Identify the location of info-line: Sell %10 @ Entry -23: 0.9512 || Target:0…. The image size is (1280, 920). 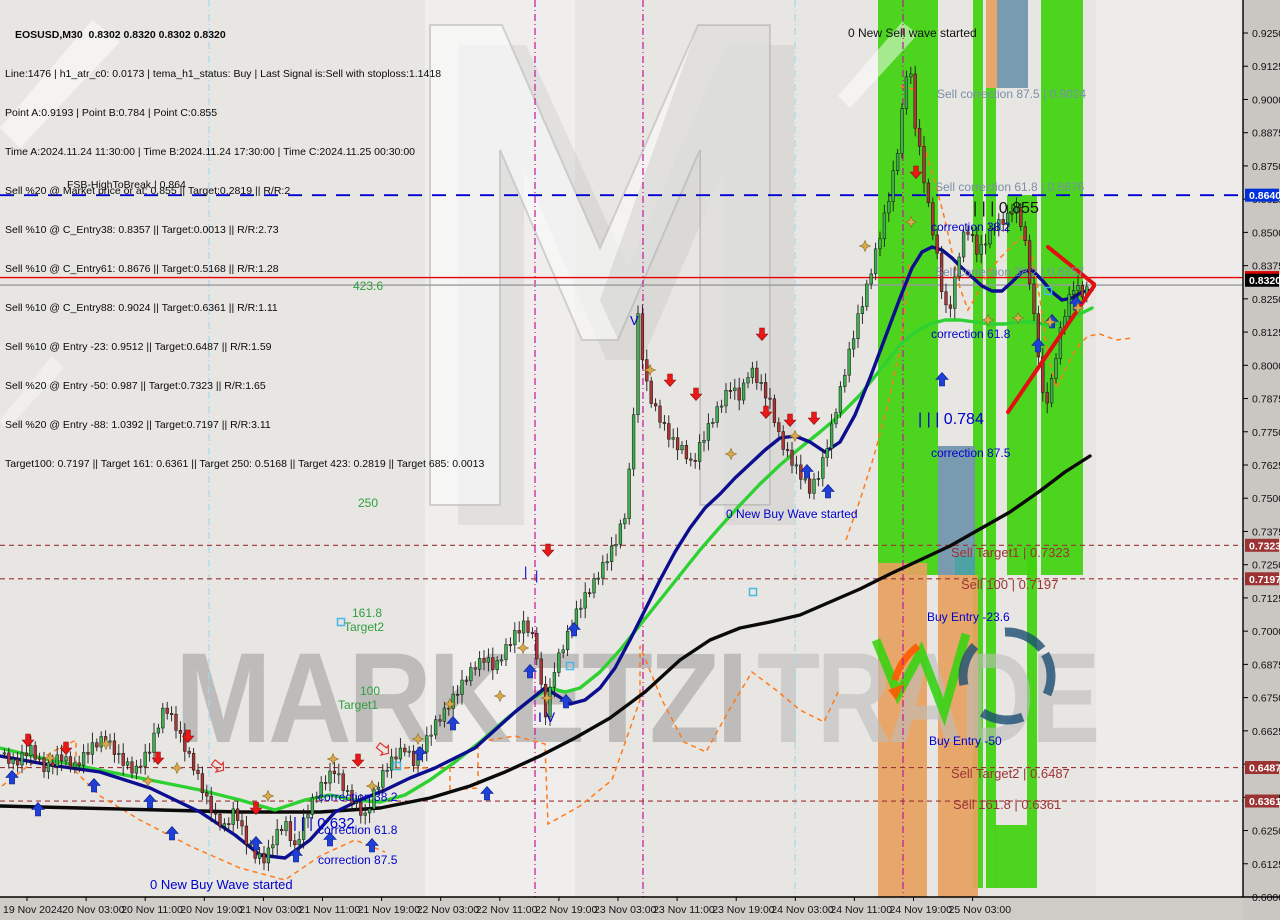
(138, 347).